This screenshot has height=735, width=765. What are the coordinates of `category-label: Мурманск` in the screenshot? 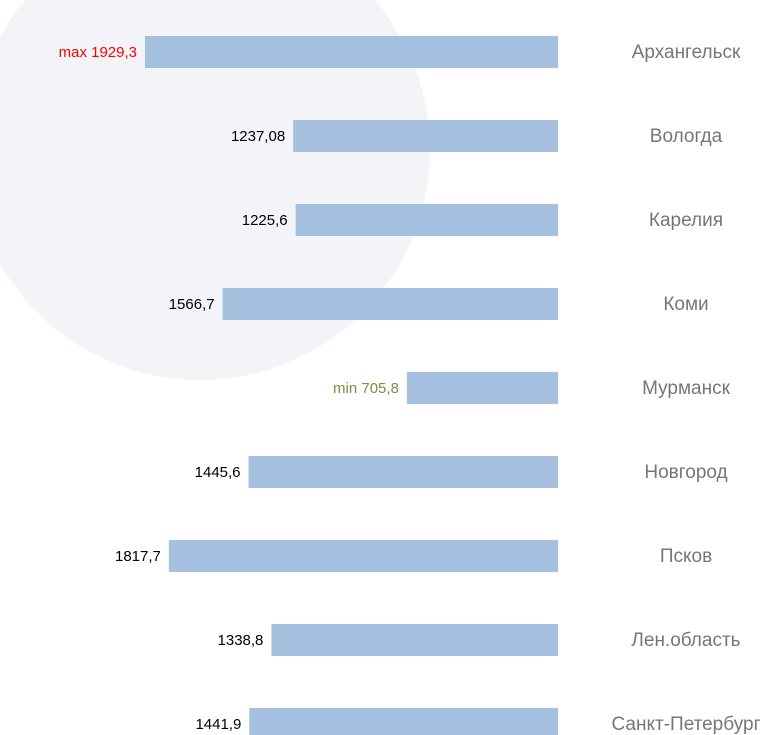 It's located at (686, 388).